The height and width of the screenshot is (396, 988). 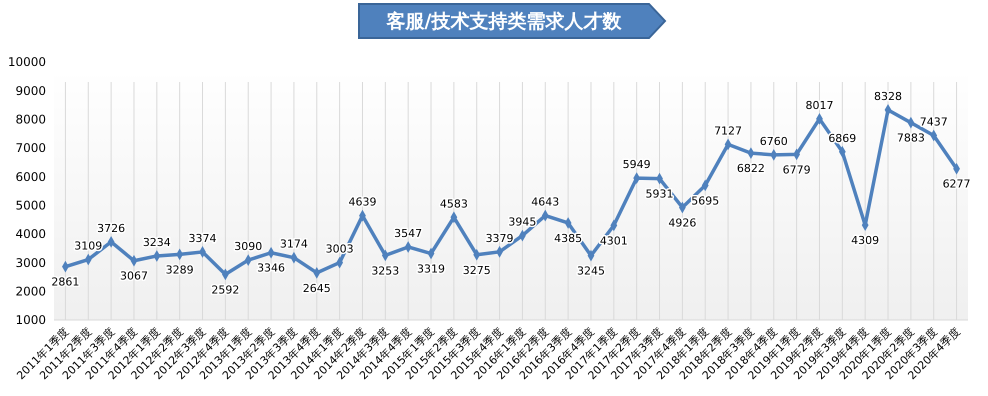 I want to click on data-label: 3253, so click(x=385, y=271).